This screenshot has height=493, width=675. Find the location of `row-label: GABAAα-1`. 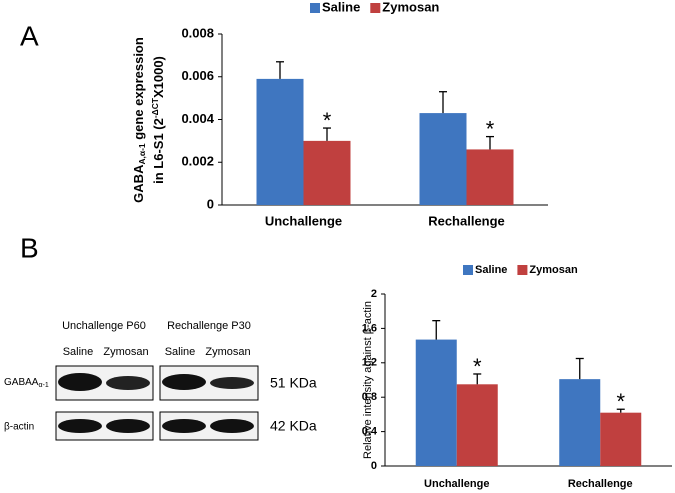

row-label: GABAAα-1 is located at coordinates (26, 383).